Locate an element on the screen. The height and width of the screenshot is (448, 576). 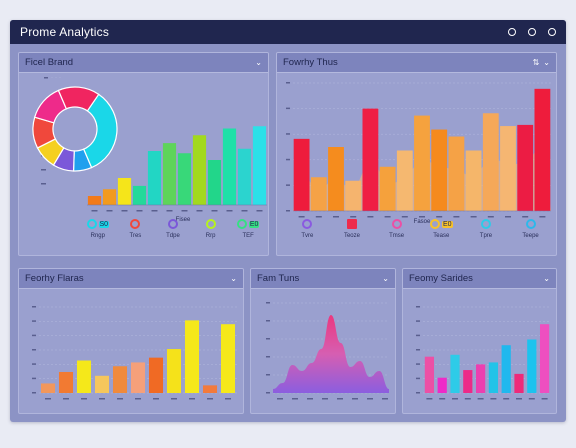
x-axis-label: Fisee is located at coordinates (183, 220).